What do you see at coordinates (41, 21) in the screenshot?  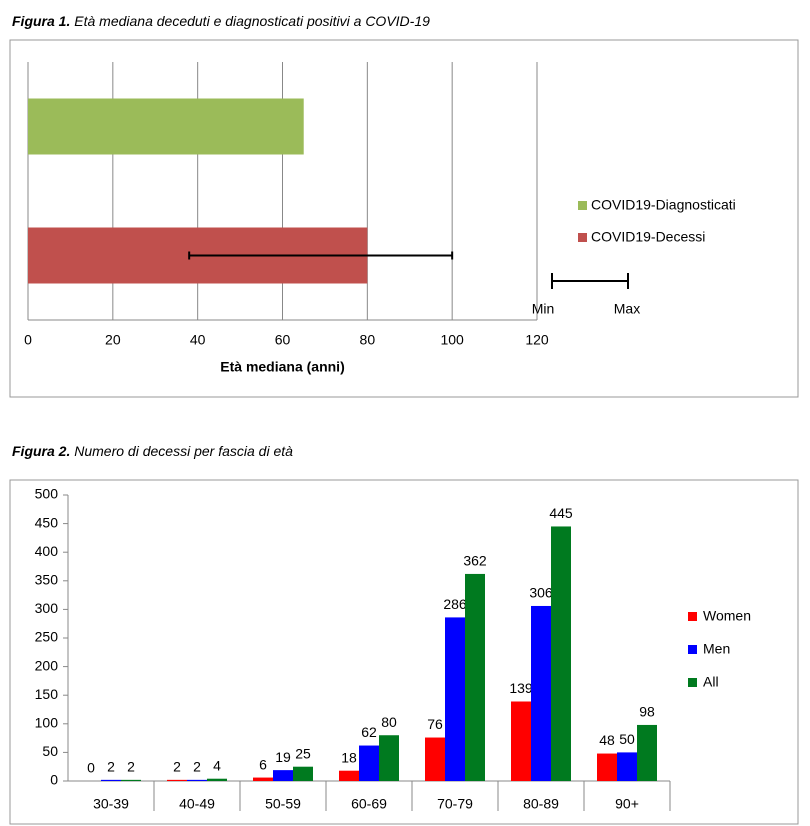 I see `figure-label: Figura 1.` at bounding box center [41, 21].